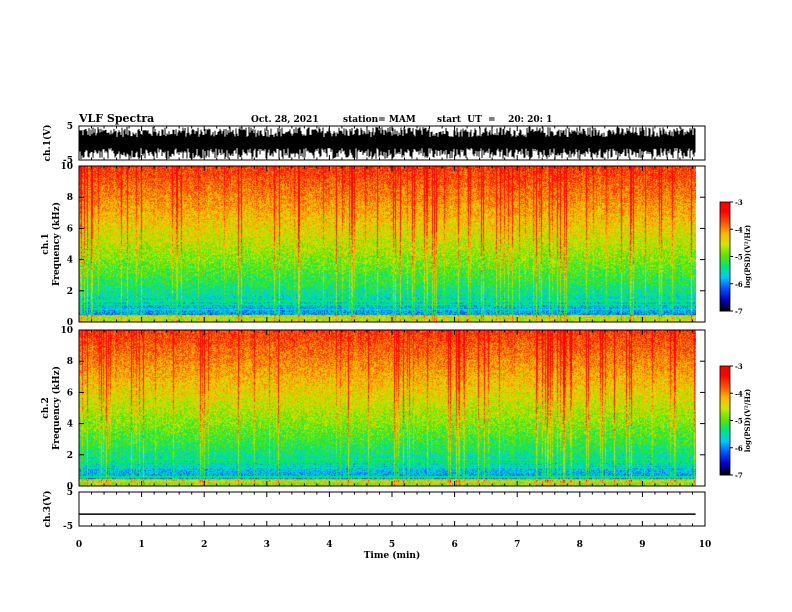 This screenshot has height=612, width=792. I want to click on ch1-colorbar-tick-label: -7, so click(739, 311).